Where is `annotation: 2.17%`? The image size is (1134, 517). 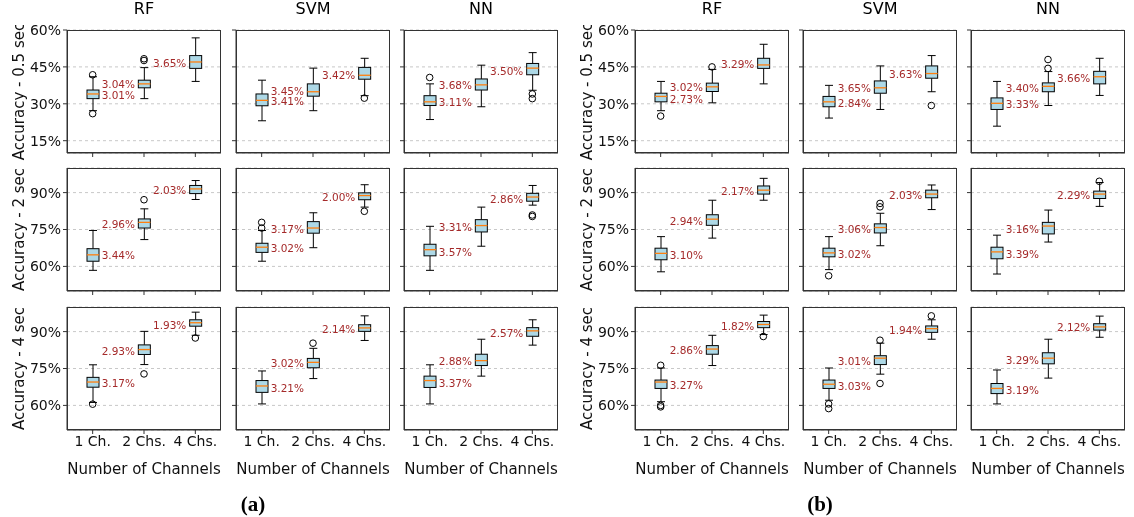
annotation: 2.17% is located at coordinates (737, 190).